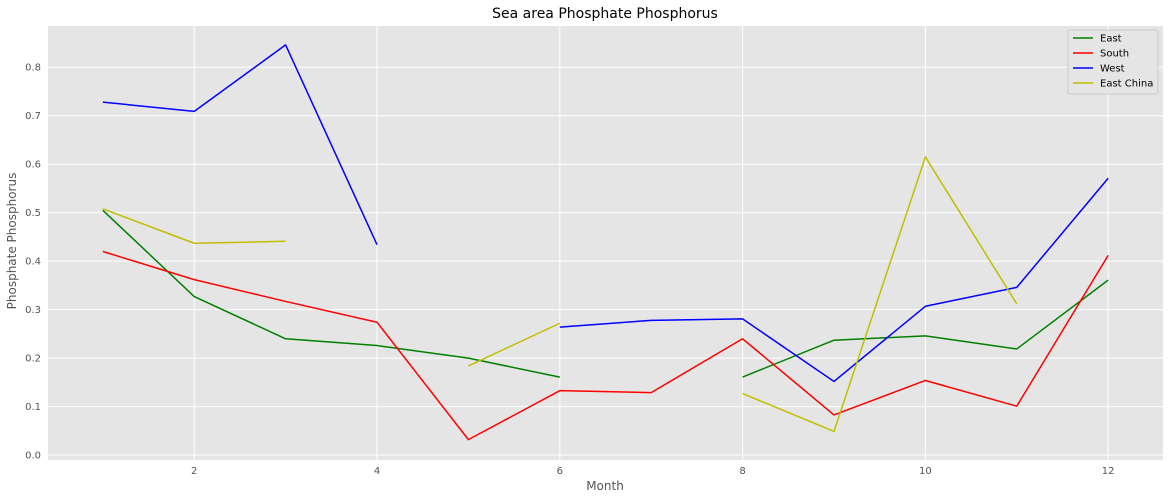 This screenshot has height=504, width=1173. Describe the element at coordinates (33, 407) in the screenshot. I see `y-tick-label: 0.1` at that location.